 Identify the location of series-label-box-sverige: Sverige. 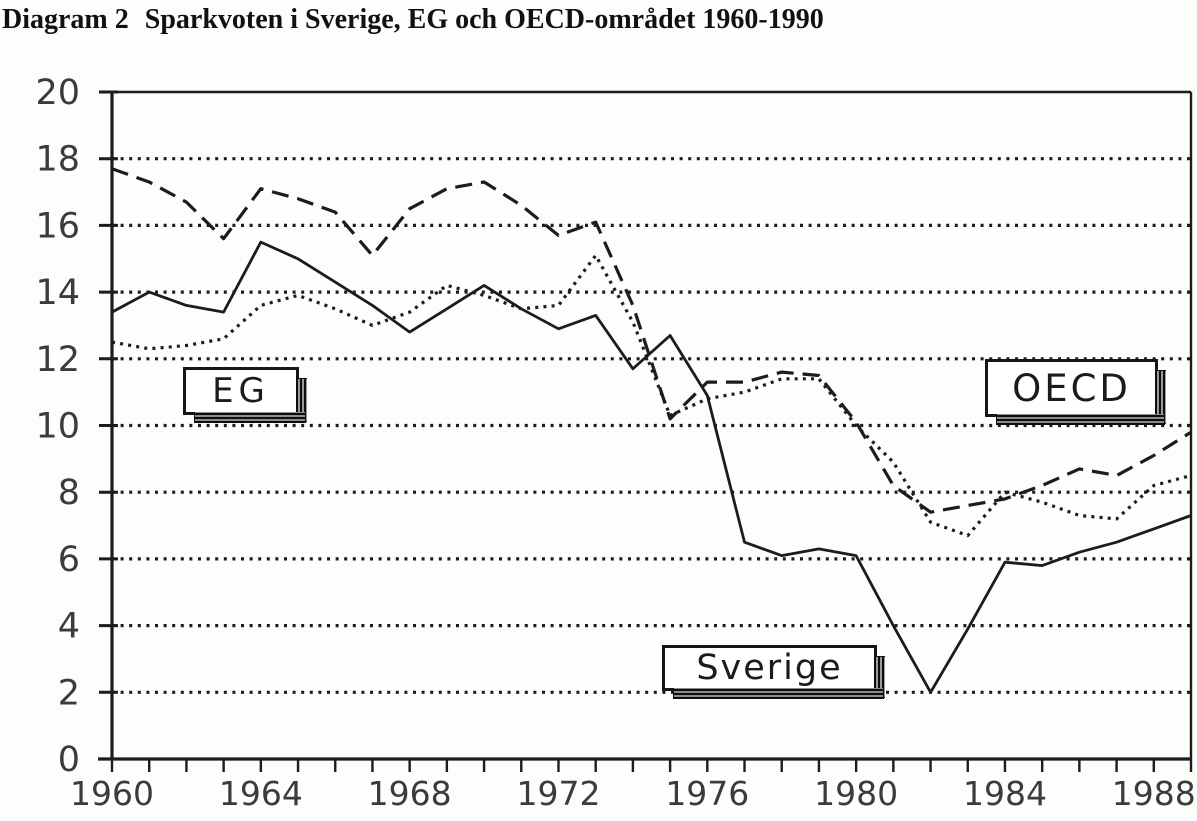
(773, 672).